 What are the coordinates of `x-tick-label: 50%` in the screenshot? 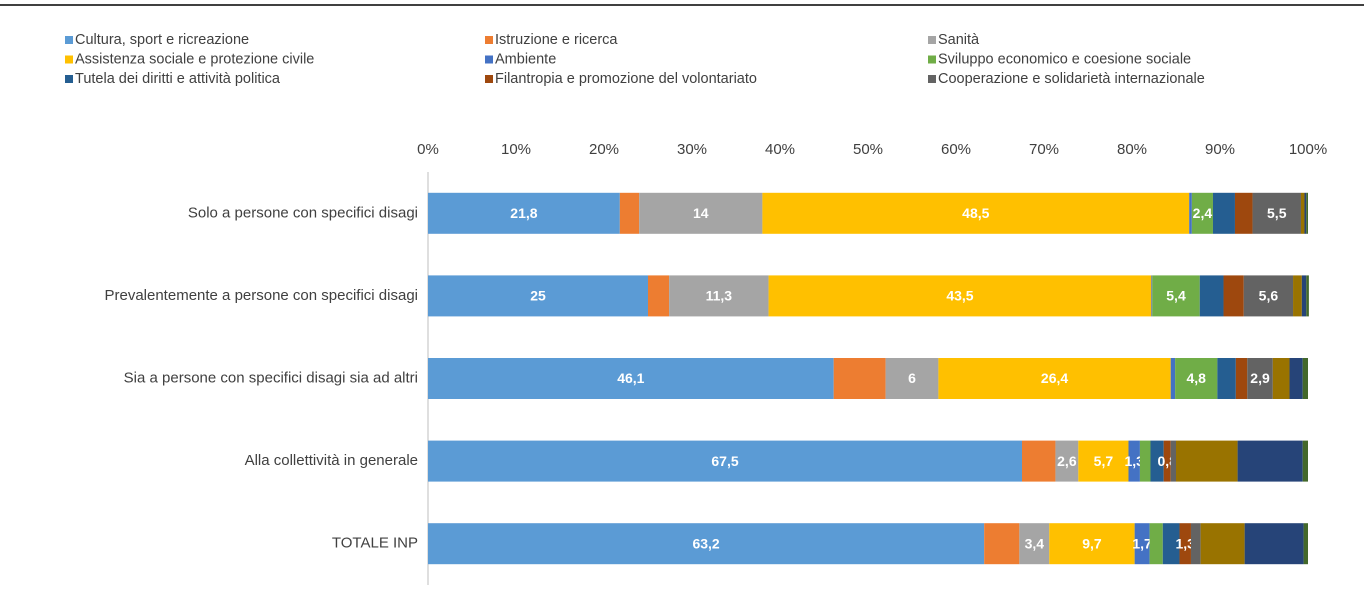 It's located at (868, 149).